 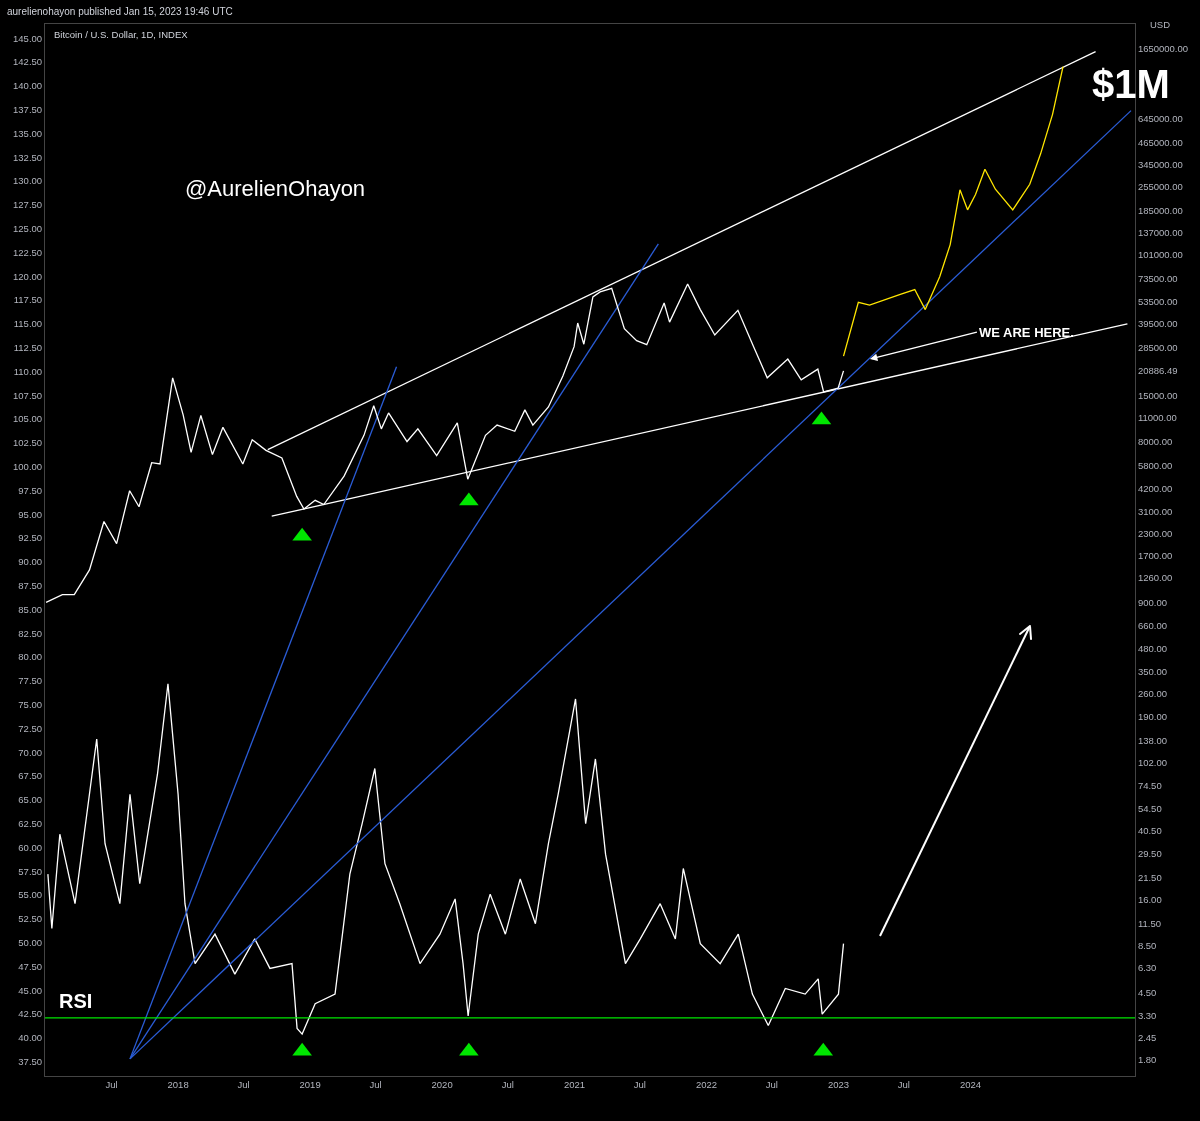 I want to click on y2-tick-label: 28500.00, so click(x=1157, y=348).